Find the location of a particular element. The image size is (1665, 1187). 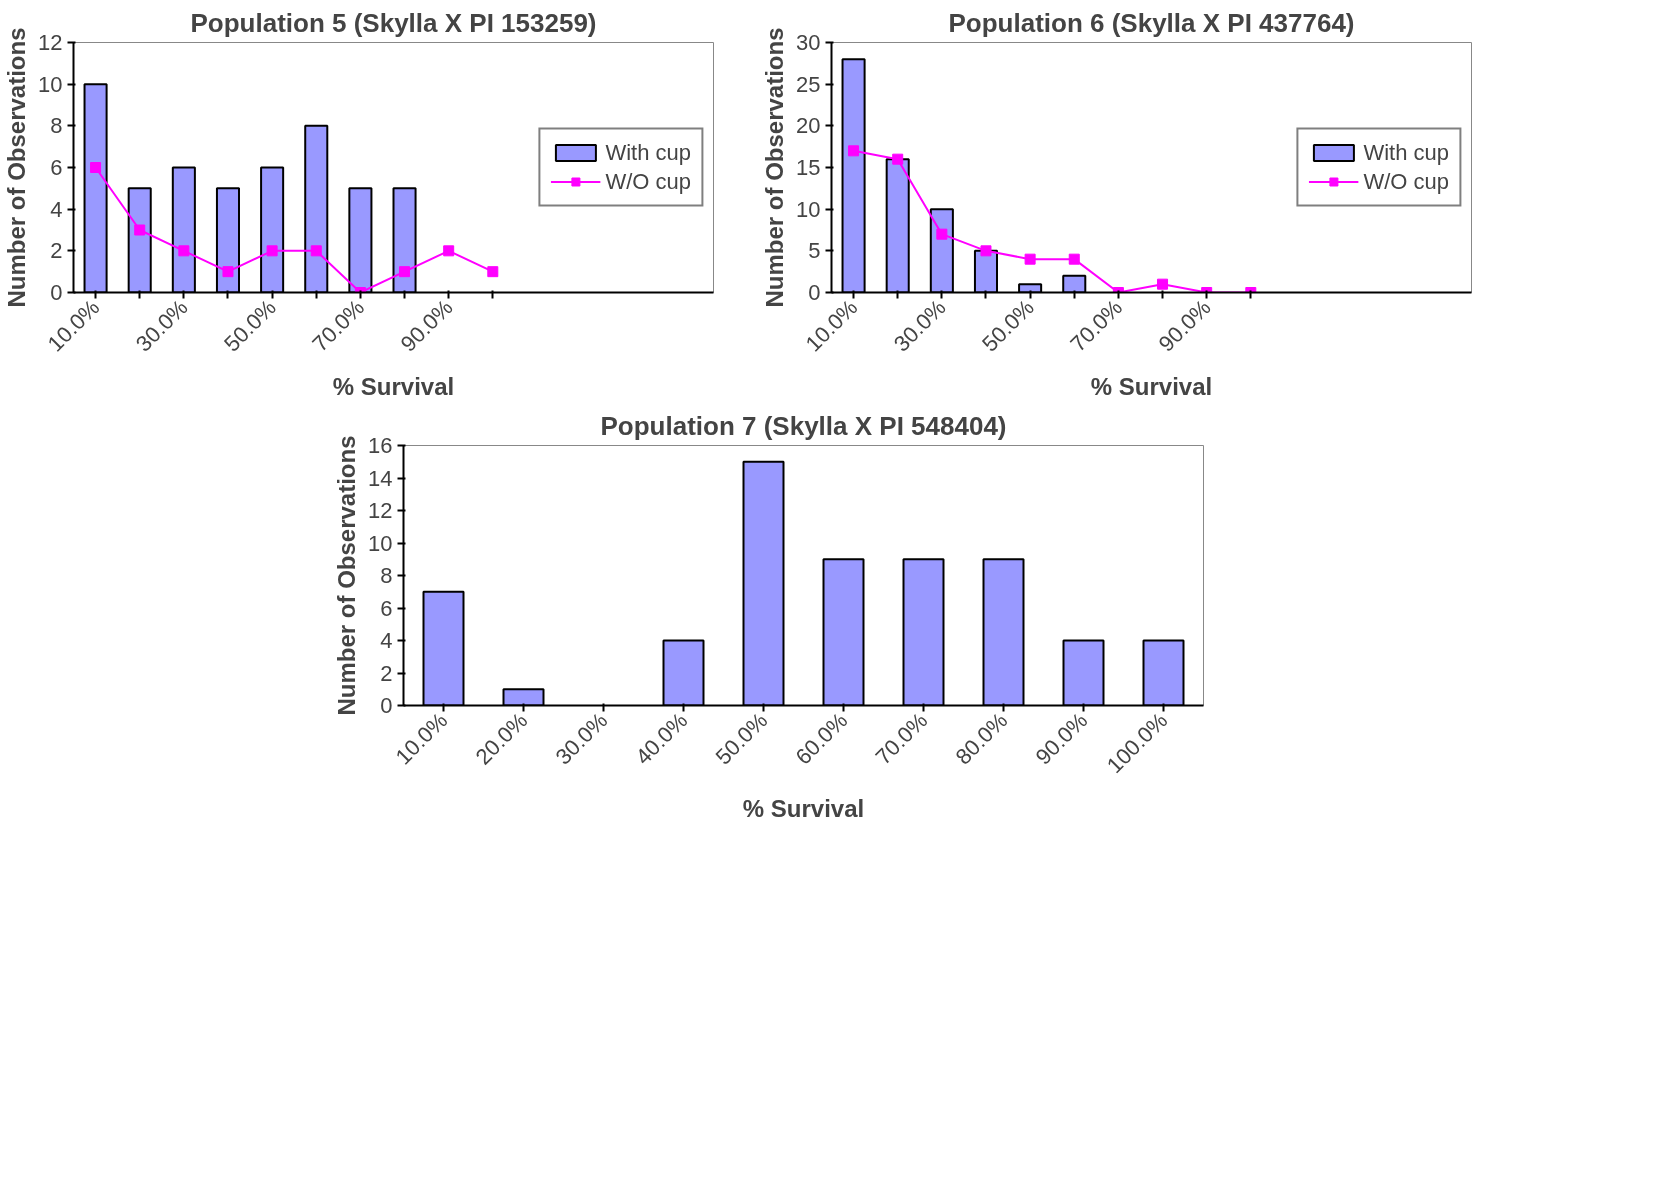

y-tick-label: 20 is located at coordinates (808, 126).